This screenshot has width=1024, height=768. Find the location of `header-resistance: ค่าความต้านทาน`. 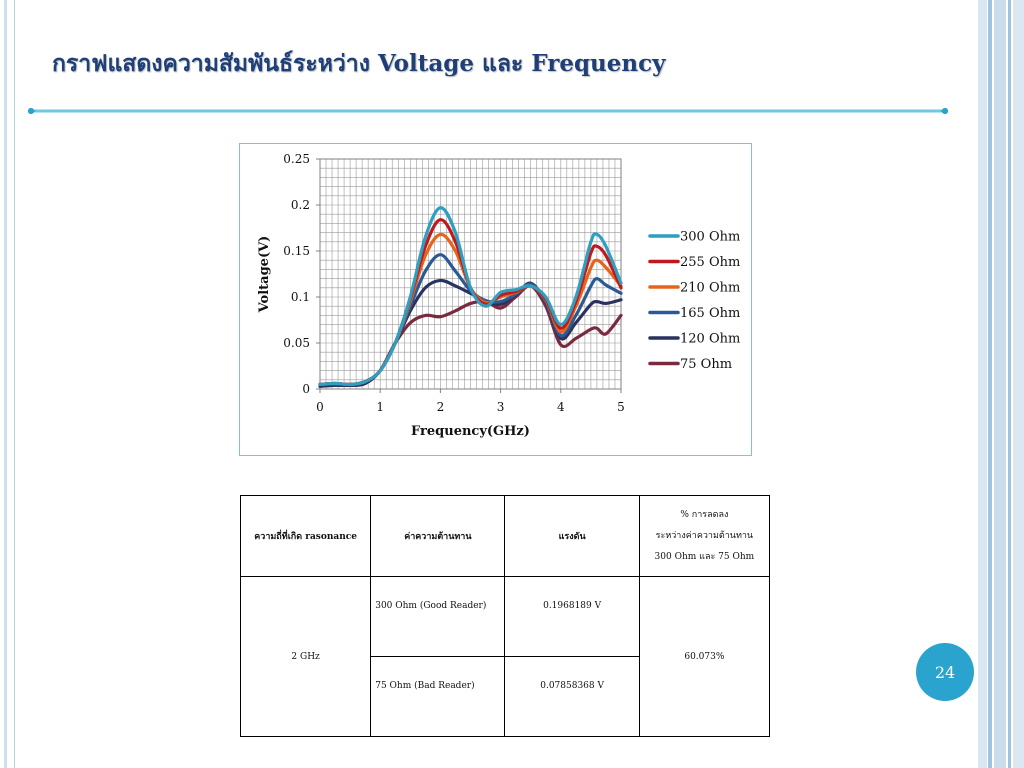

header-resistance: ค่าความต้านทาน is located at coordinates (438, 536).